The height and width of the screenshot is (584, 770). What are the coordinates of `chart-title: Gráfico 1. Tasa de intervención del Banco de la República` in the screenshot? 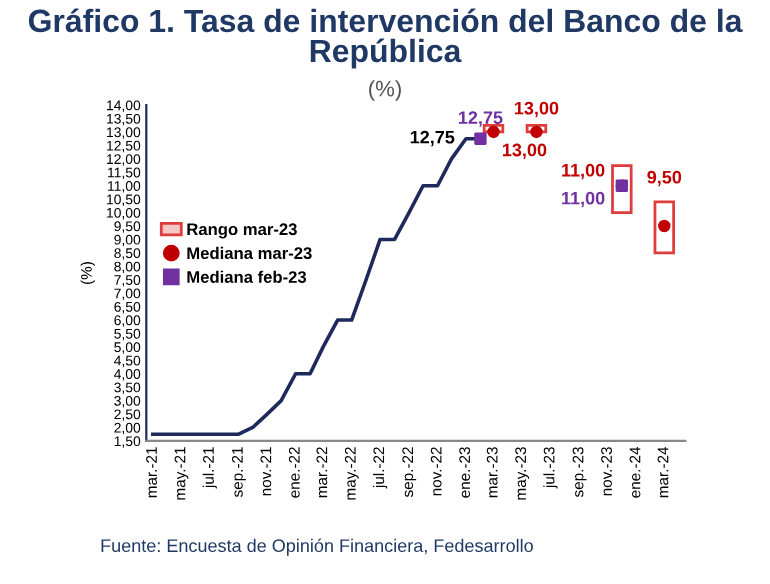 It's located at (385, 38).